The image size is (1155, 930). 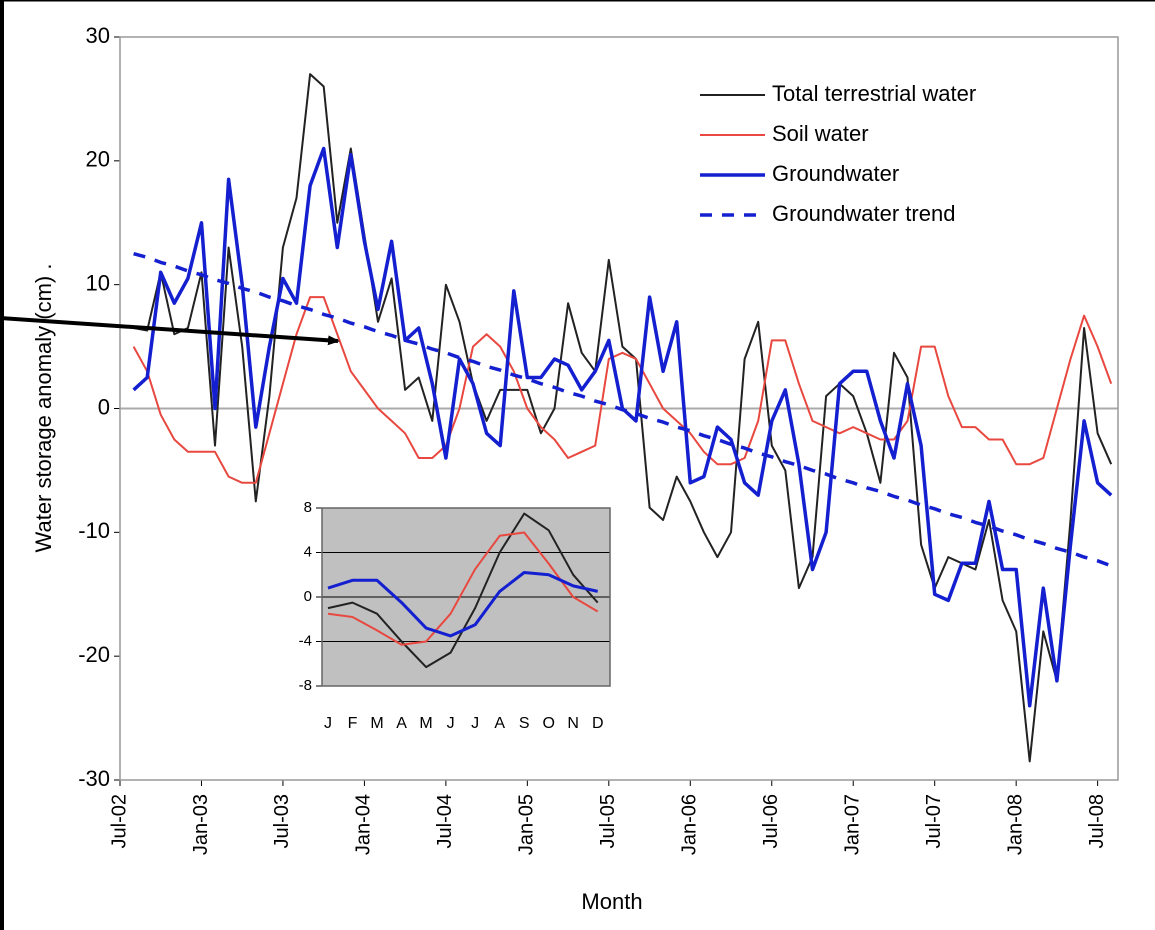 I want to click on x-tick-label: D, so click(x=598, y=723).